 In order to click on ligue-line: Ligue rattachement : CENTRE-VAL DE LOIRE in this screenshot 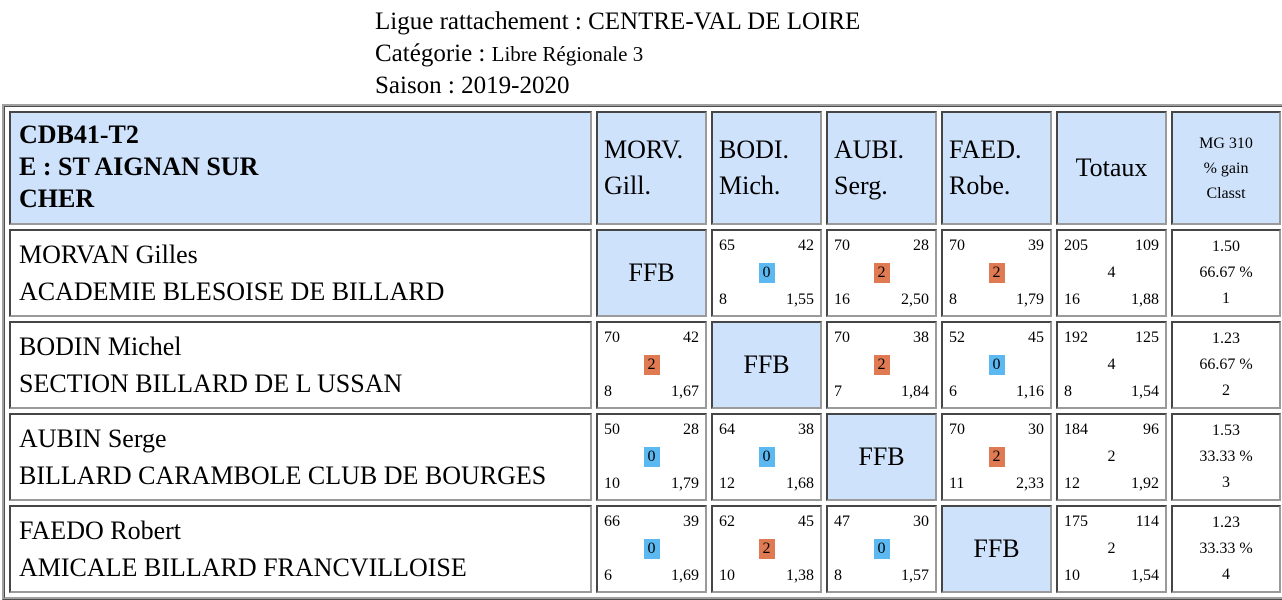, I will do `click(617, 22)`.